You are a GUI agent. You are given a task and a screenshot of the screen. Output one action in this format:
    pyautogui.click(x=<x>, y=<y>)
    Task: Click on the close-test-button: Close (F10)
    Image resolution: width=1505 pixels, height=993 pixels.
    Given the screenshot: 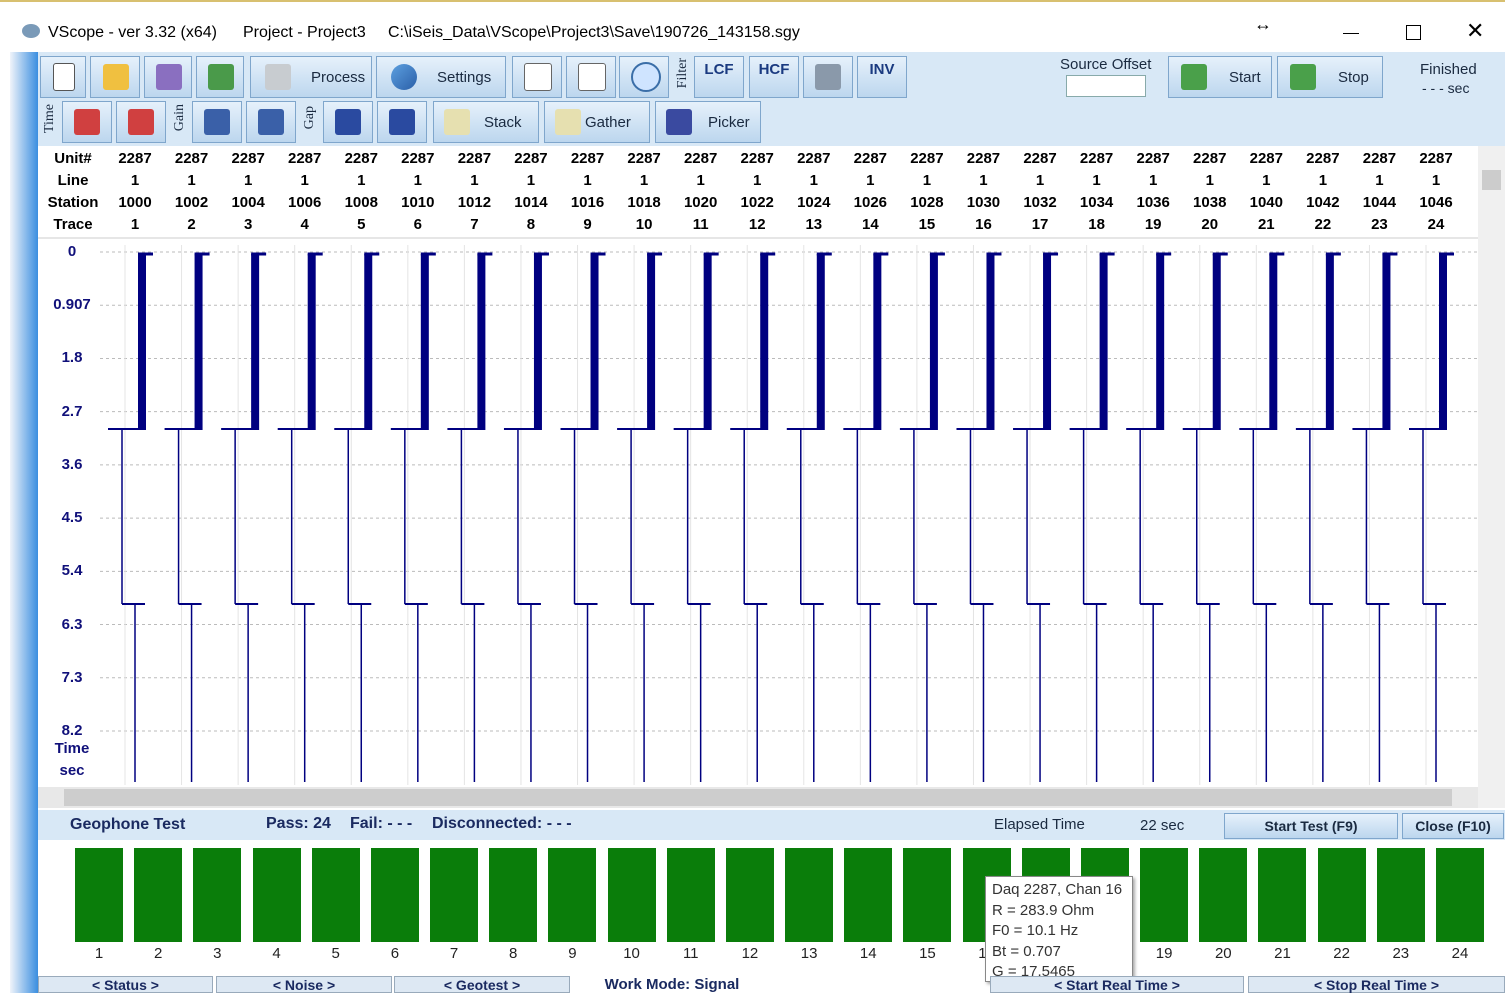 What is the action you would take?
    pyautogui.click(x=1453, y=826)
    